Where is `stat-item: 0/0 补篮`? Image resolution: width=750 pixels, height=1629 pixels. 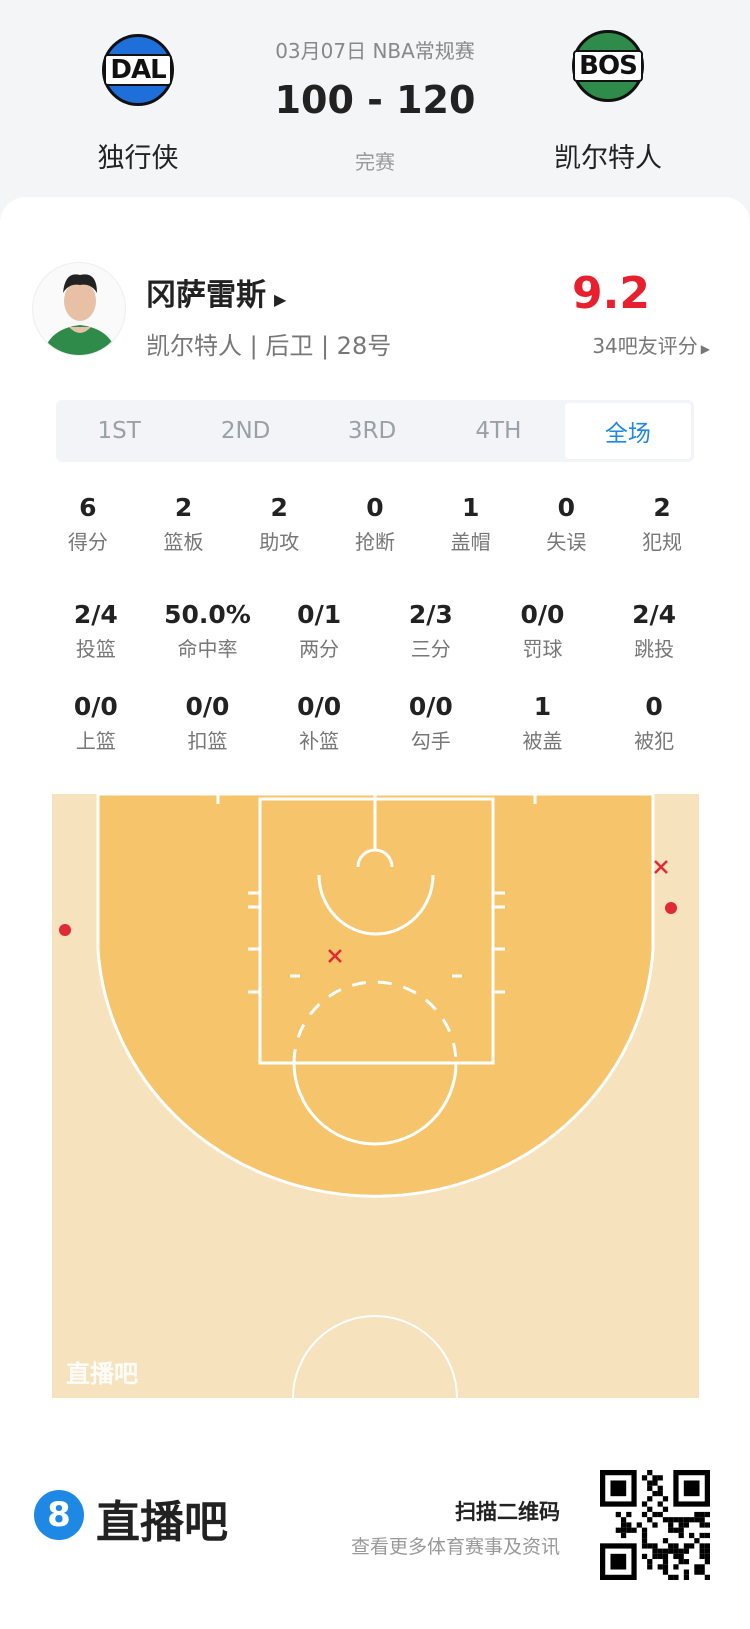 stat-item: 0/0 补篮 is located at coordinates (319, 723).